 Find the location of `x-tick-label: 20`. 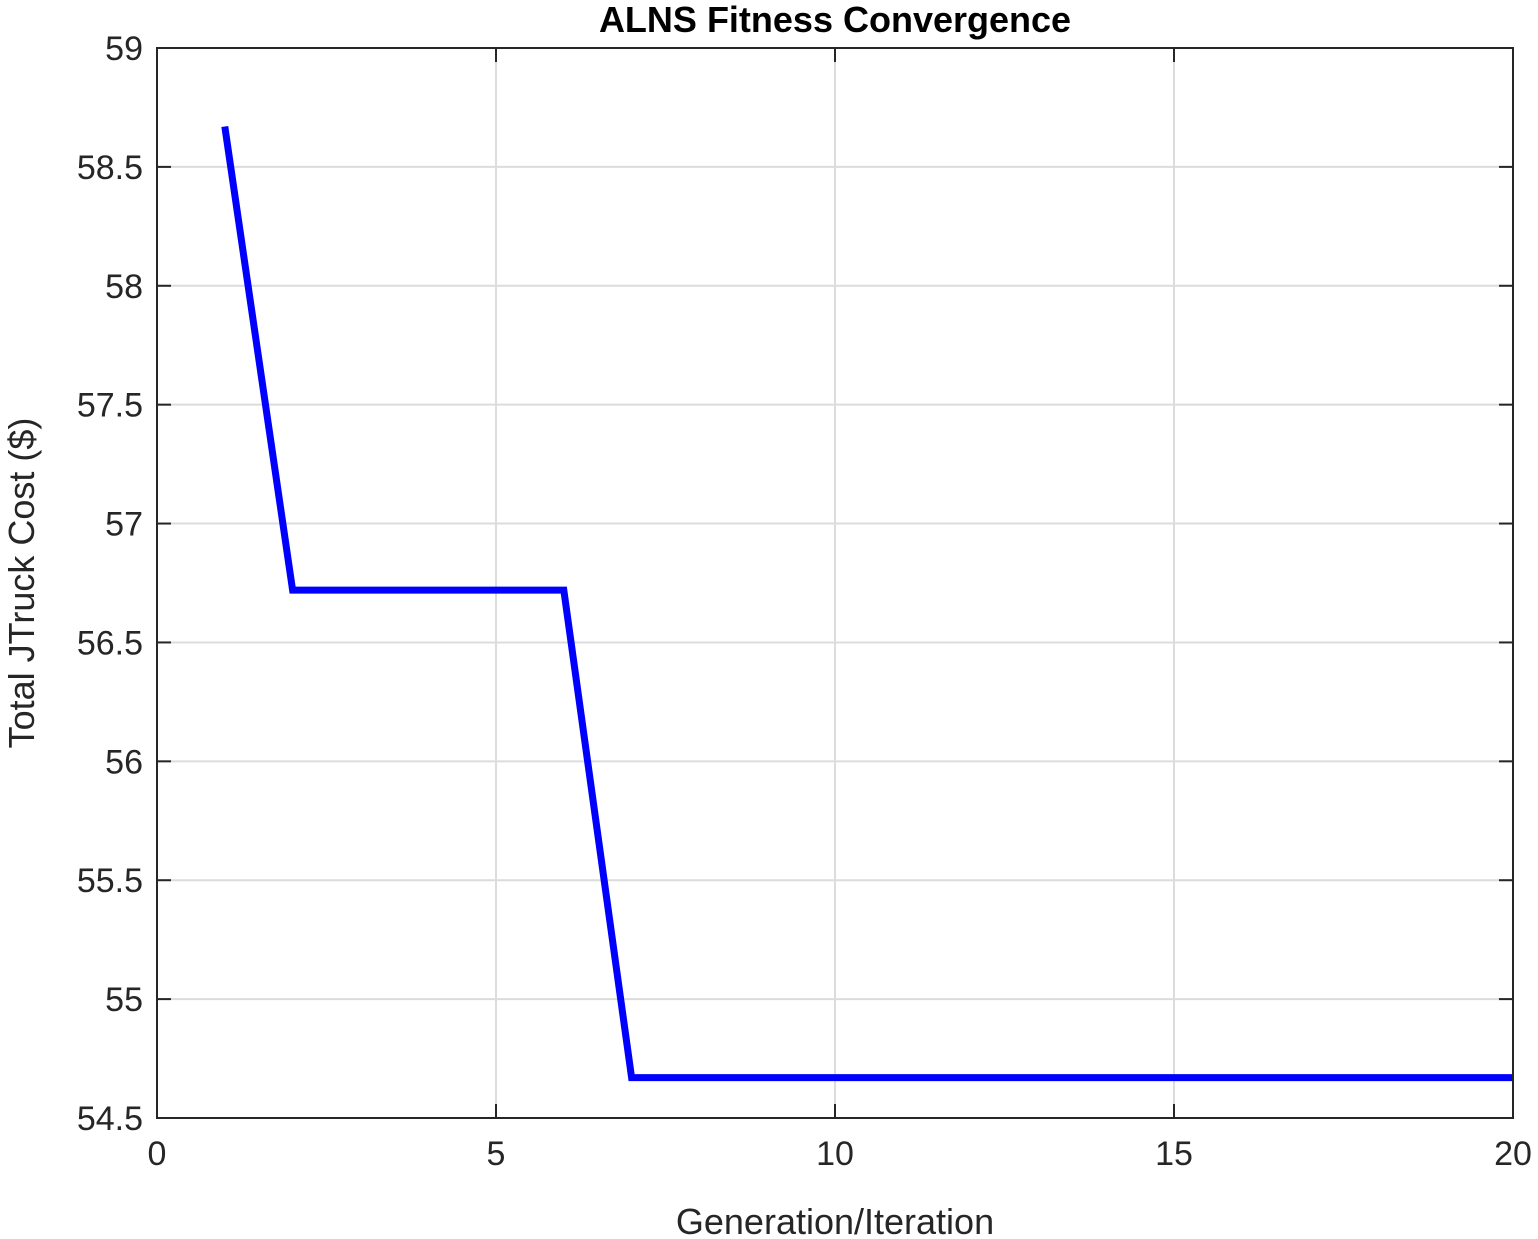

x-tick-label: 20 is located at coordinates (1513, 1154).